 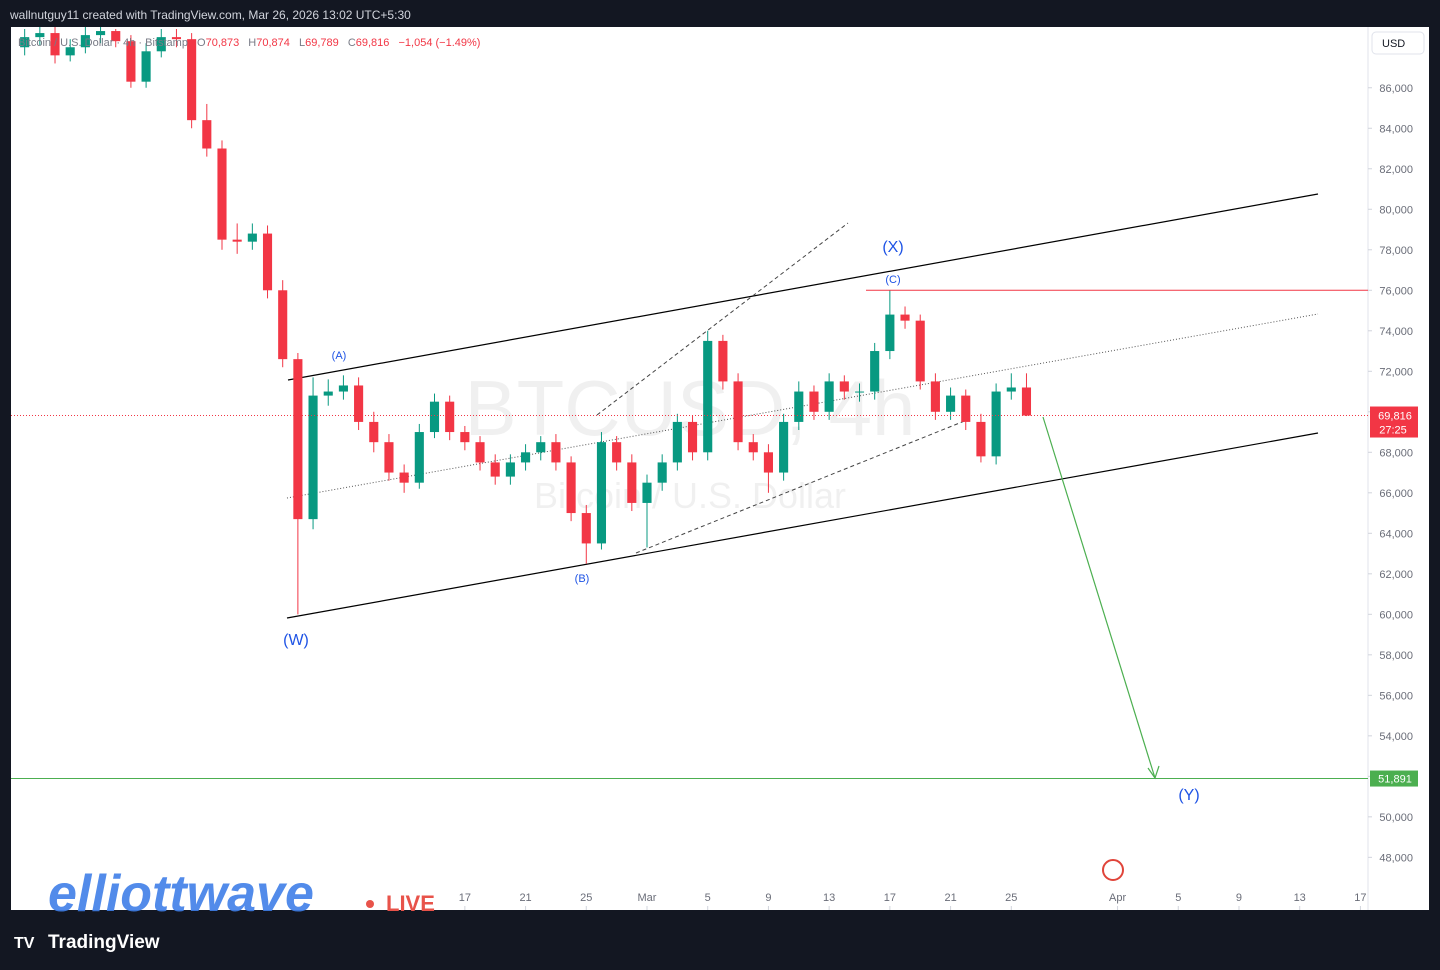 I want to click on x-tick-label: Apr, so click(x=1117, y=898).